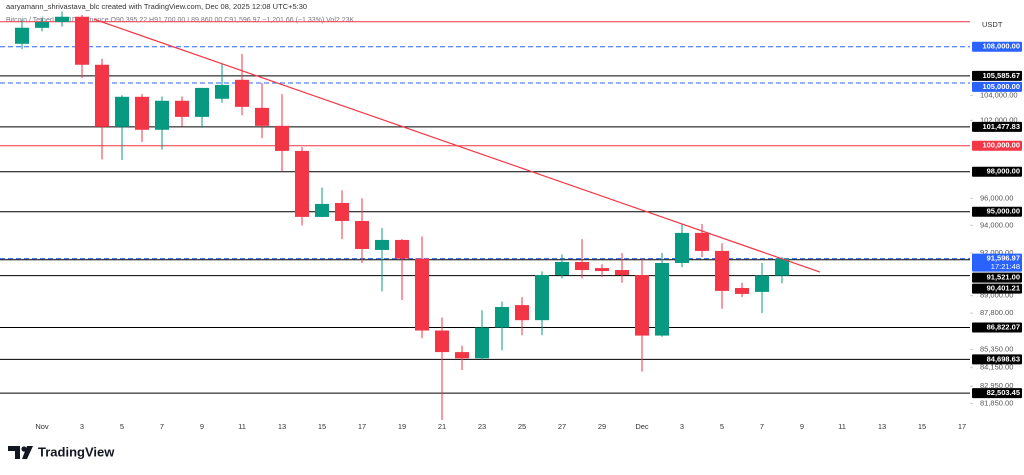  What do you see at coordinates (1001, 126) in the screenshot?
I see `level-label: 101,477.83` at bounding box center [1001, 126].